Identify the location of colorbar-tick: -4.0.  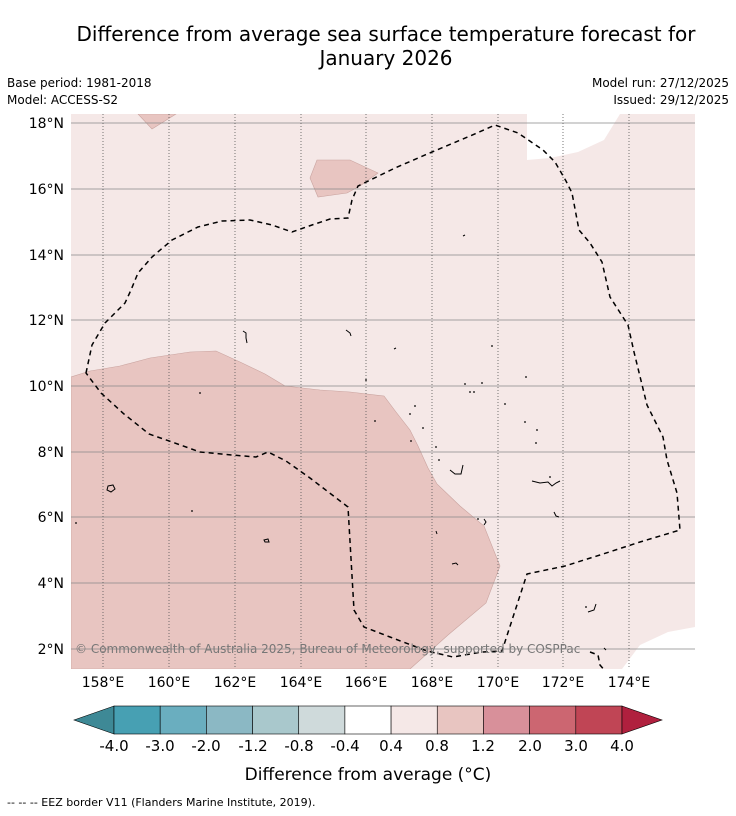
(113, 746).